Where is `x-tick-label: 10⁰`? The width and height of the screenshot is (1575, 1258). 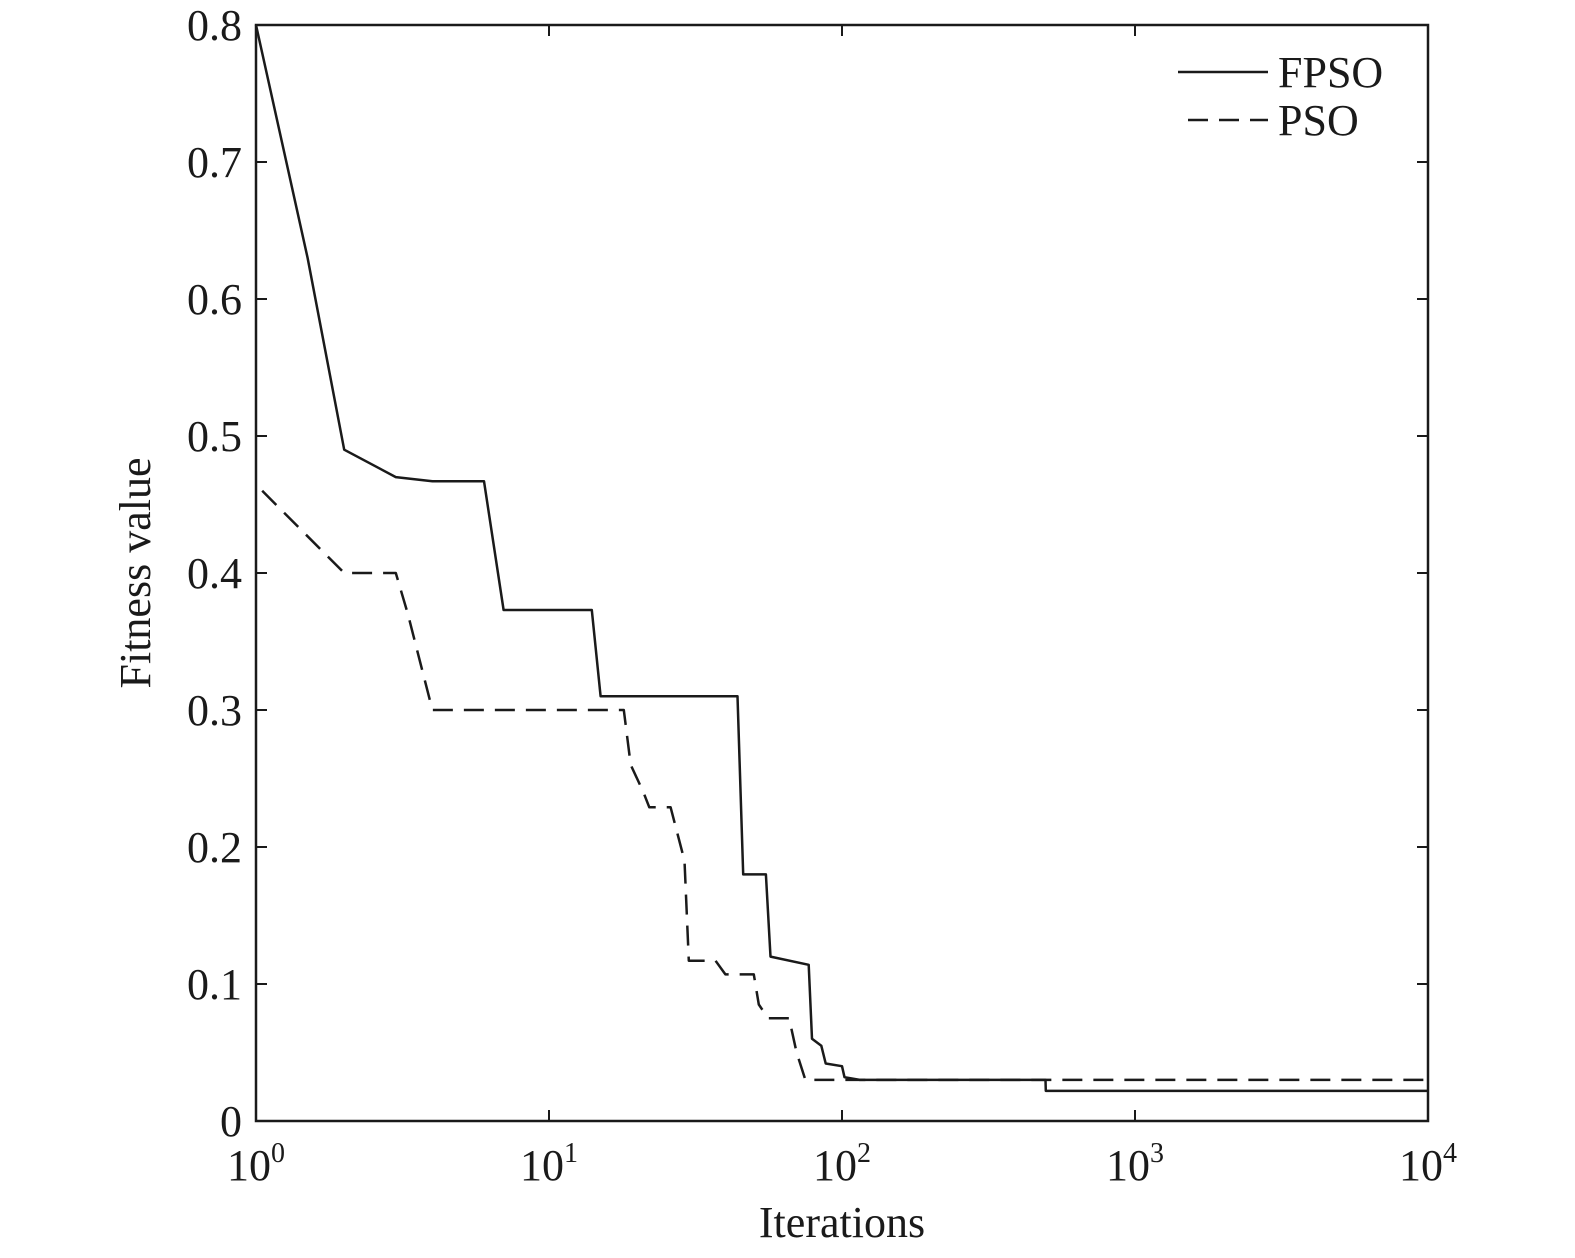
x-tick-label: 10⁰ is located at coordinates (256, 1164).